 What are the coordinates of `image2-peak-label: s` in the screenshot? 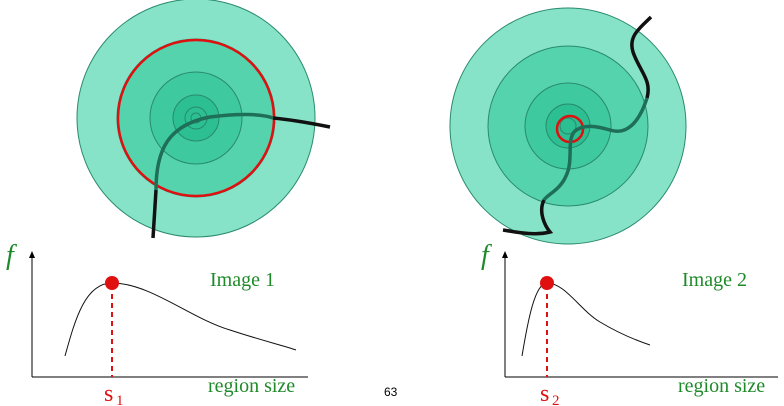 It's located at (544, 393).